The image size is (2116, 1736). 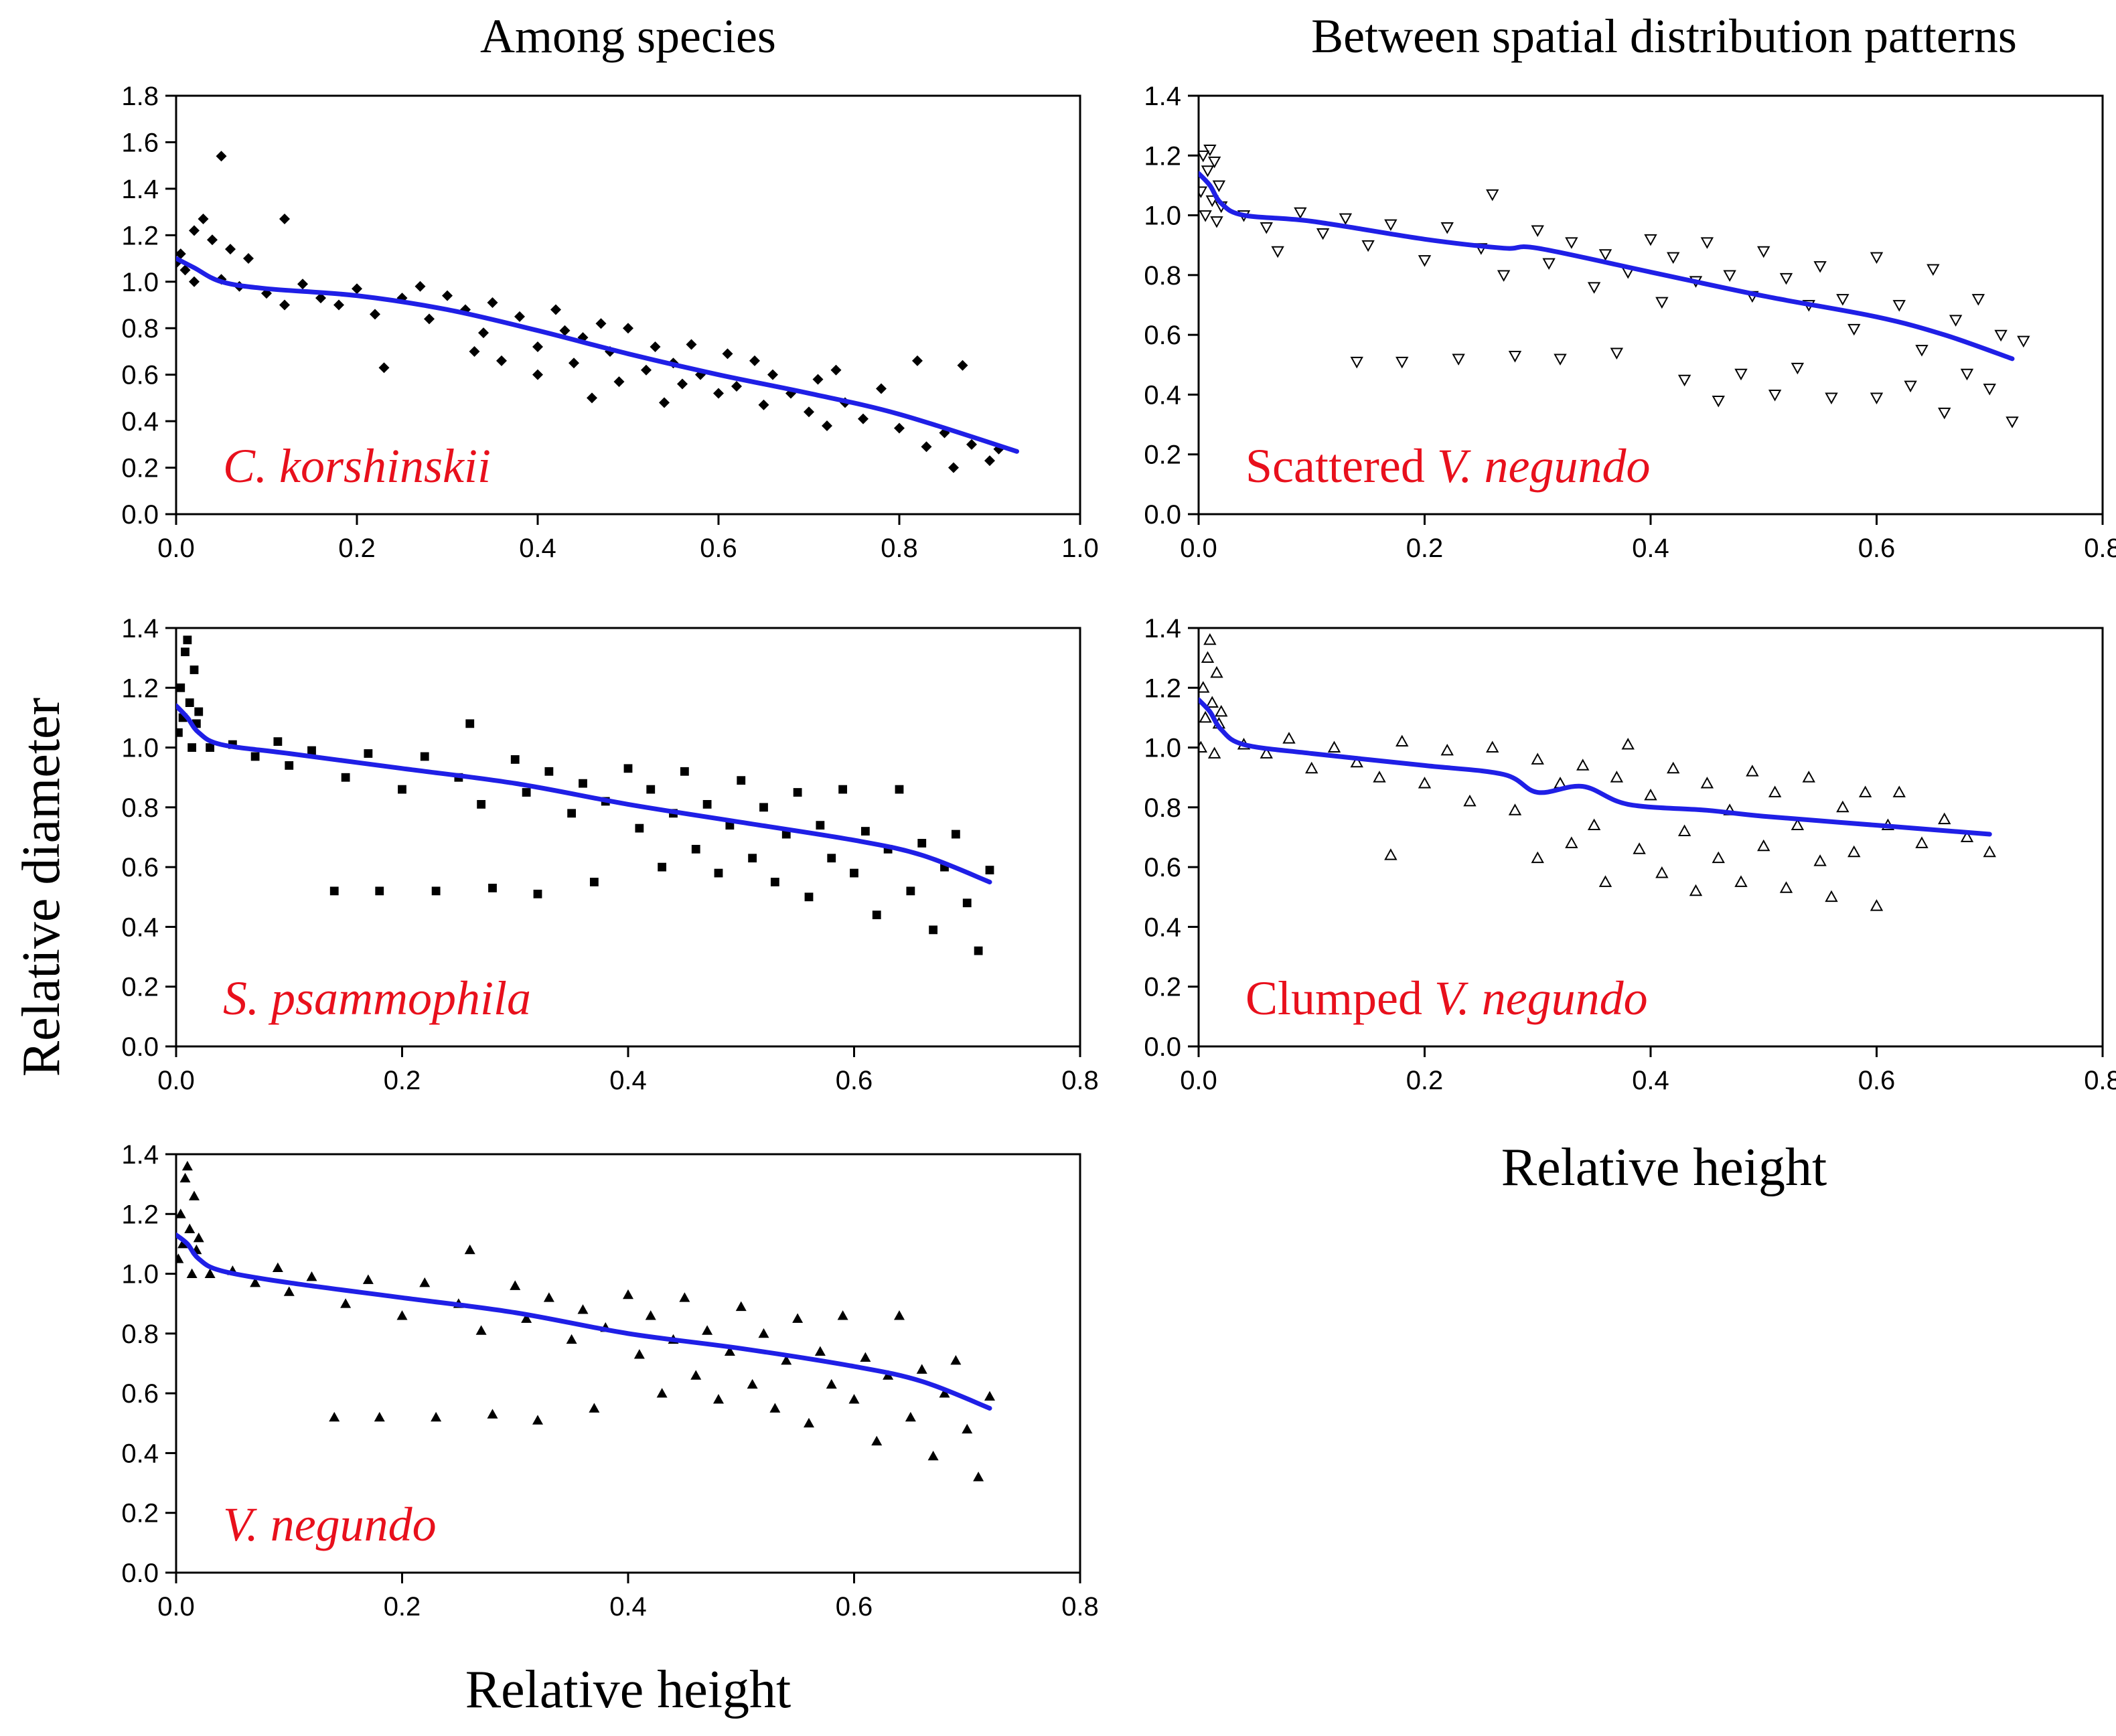 I want to click on data-points, so click(x=1598, y=772).